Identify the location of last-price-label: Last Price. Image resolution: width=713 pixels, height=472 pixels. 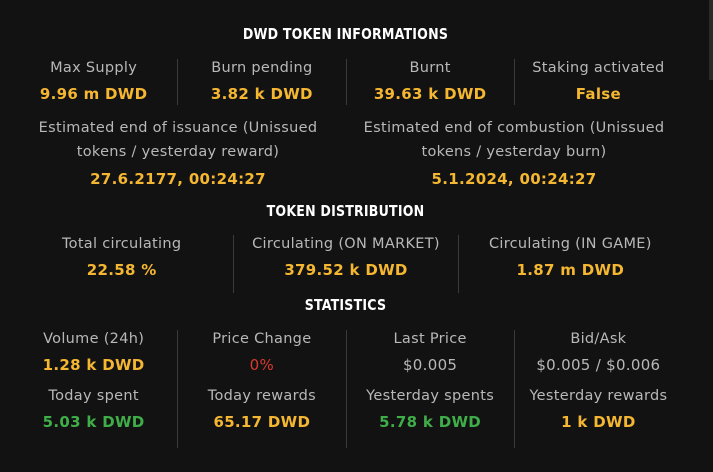
(430, 339).